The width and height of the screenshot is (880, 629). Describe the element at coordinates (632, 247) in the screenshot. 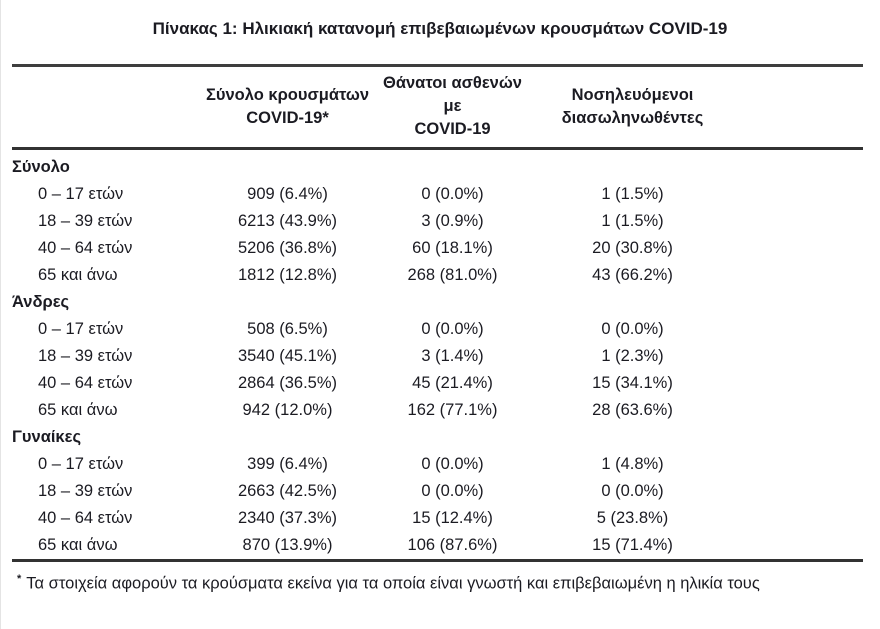

I see `intubated-cell: 20 (30.8%)` at that location.